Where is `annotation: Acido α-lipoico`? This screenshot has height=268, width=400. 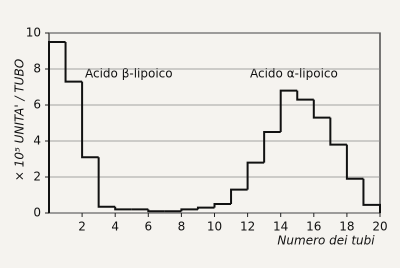 annotation: Acido α-lipoico is located at coordinates (294, 74).